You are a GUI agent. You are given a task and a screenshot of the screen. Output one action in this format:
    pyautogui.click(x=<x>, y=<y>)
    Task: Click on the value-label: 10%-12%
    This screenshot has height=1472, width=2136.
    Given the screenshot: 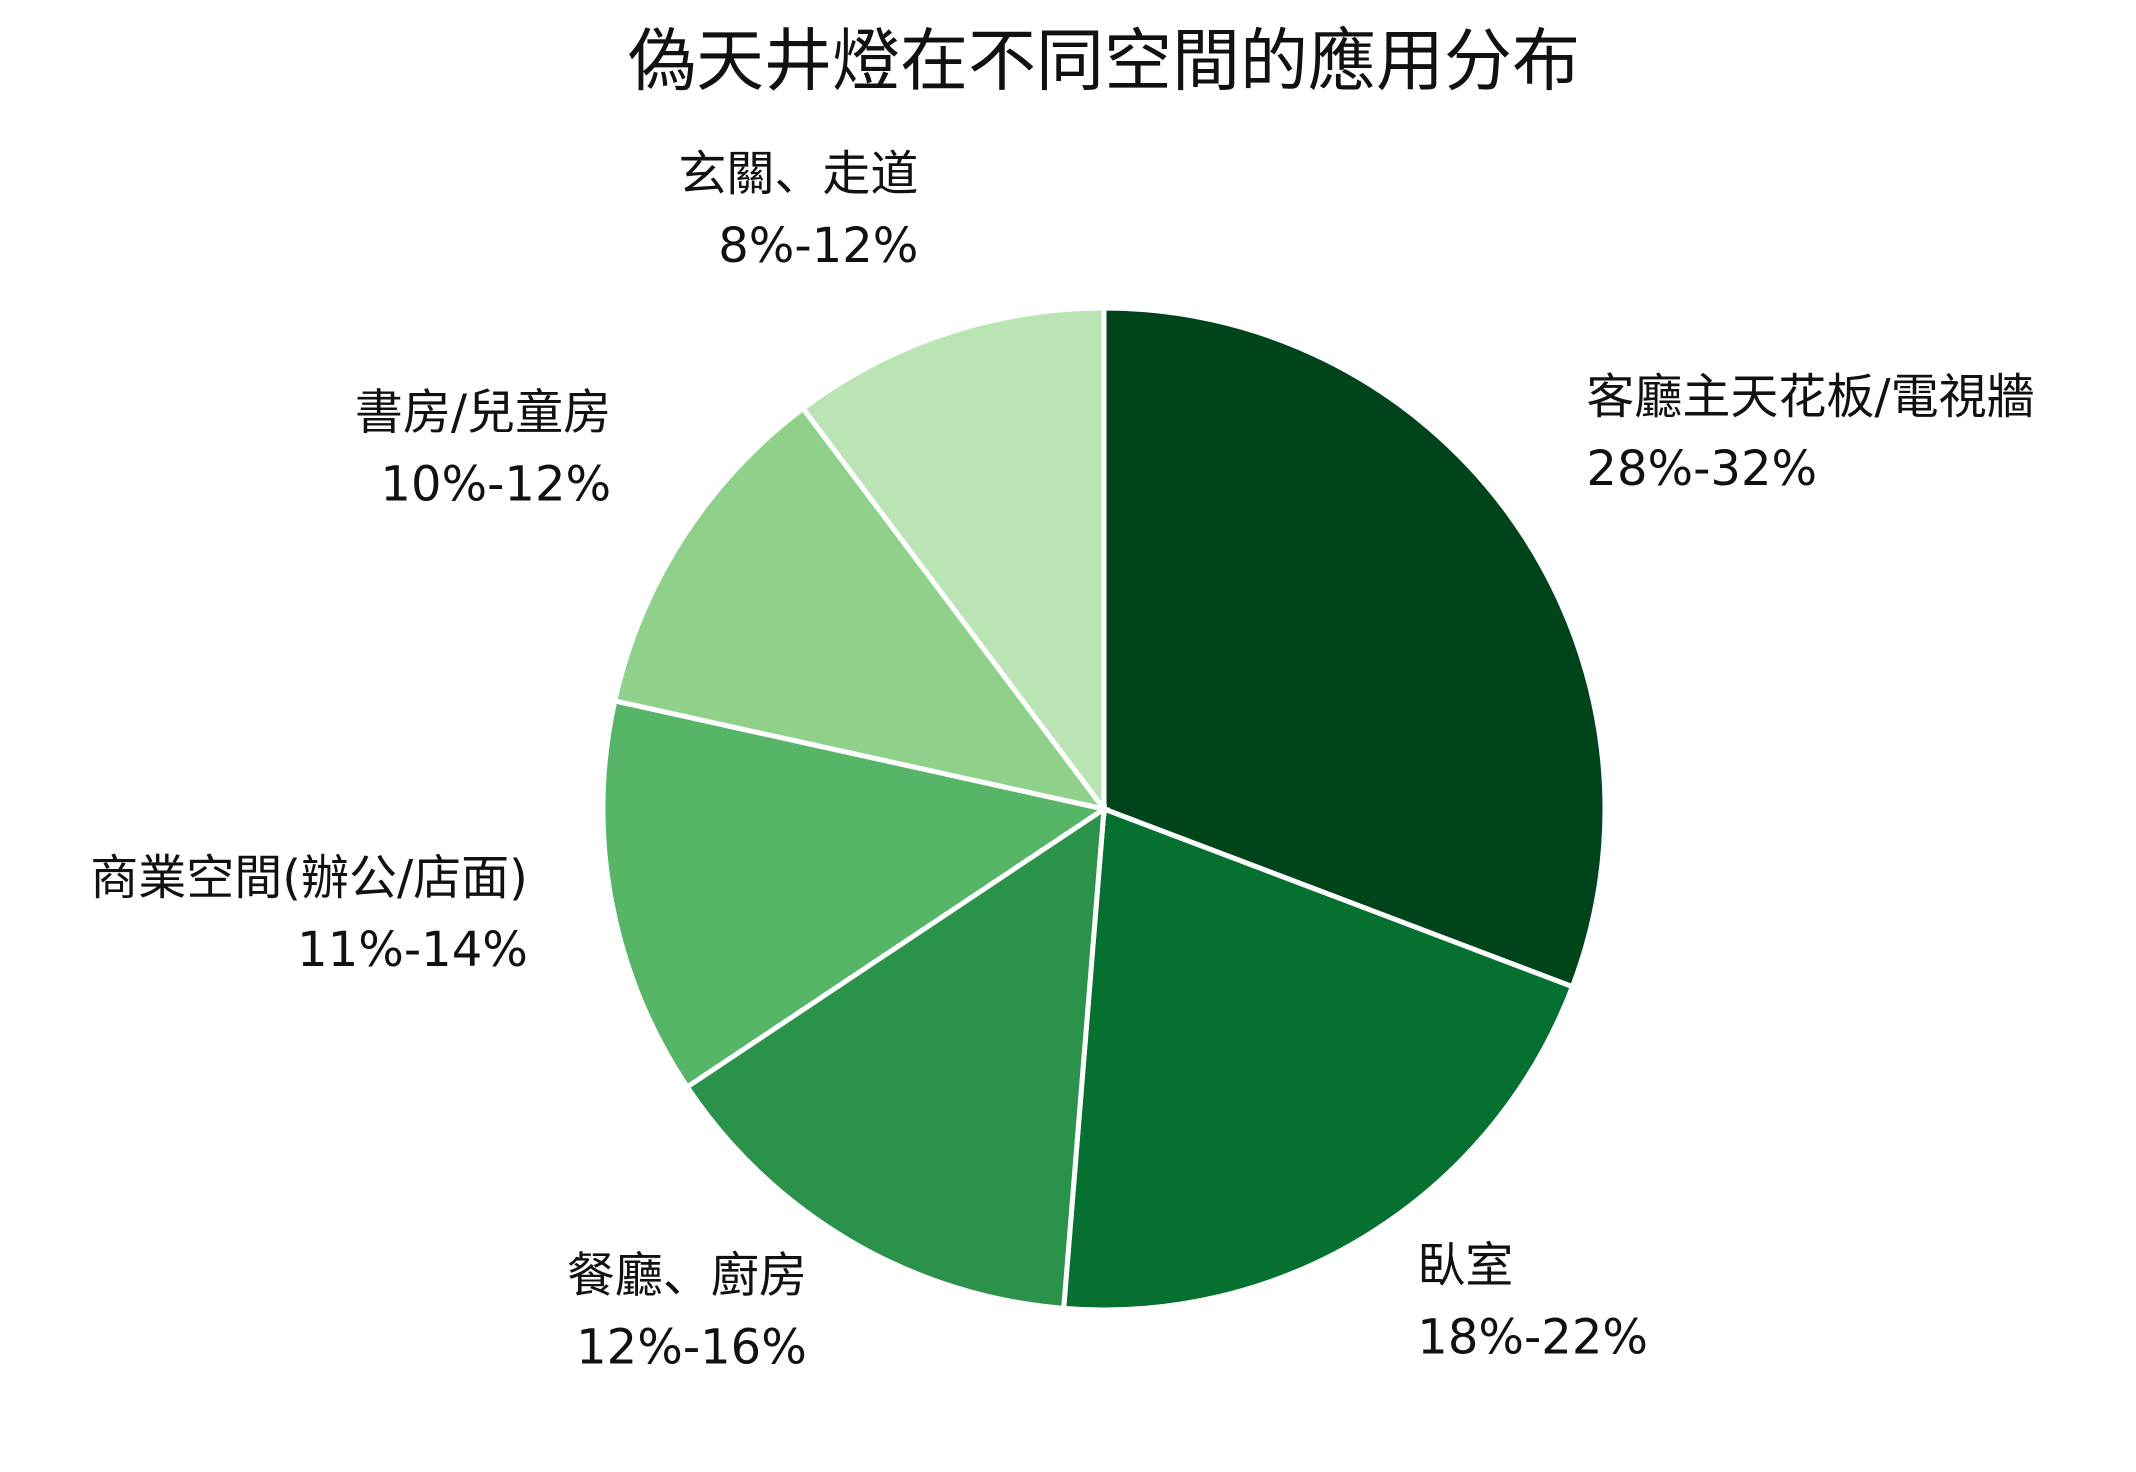 What is the action you would take?
    pyautogui.click(x=495, y=485)
    